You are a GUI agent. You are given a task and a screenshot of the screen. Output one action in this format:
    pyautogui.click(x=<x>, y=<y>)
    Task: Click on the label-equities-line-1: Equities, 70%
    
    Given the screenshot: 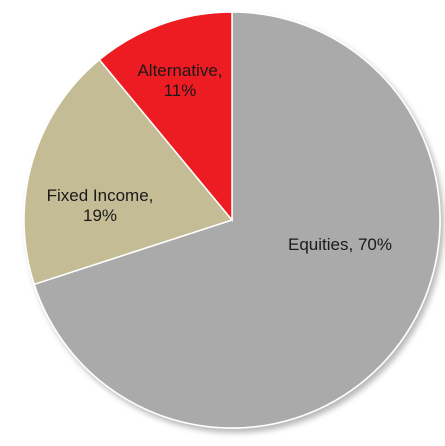 What is the action you would take?
    pyautogui.click(x=340, y=244)
    